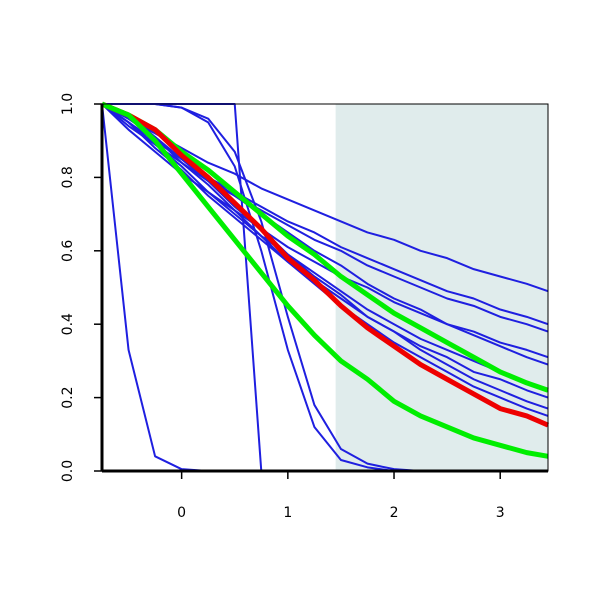 The height and width of the screenshot is (600, 600). I want to click on y-tick-label: 1.0, so click(68, 104).